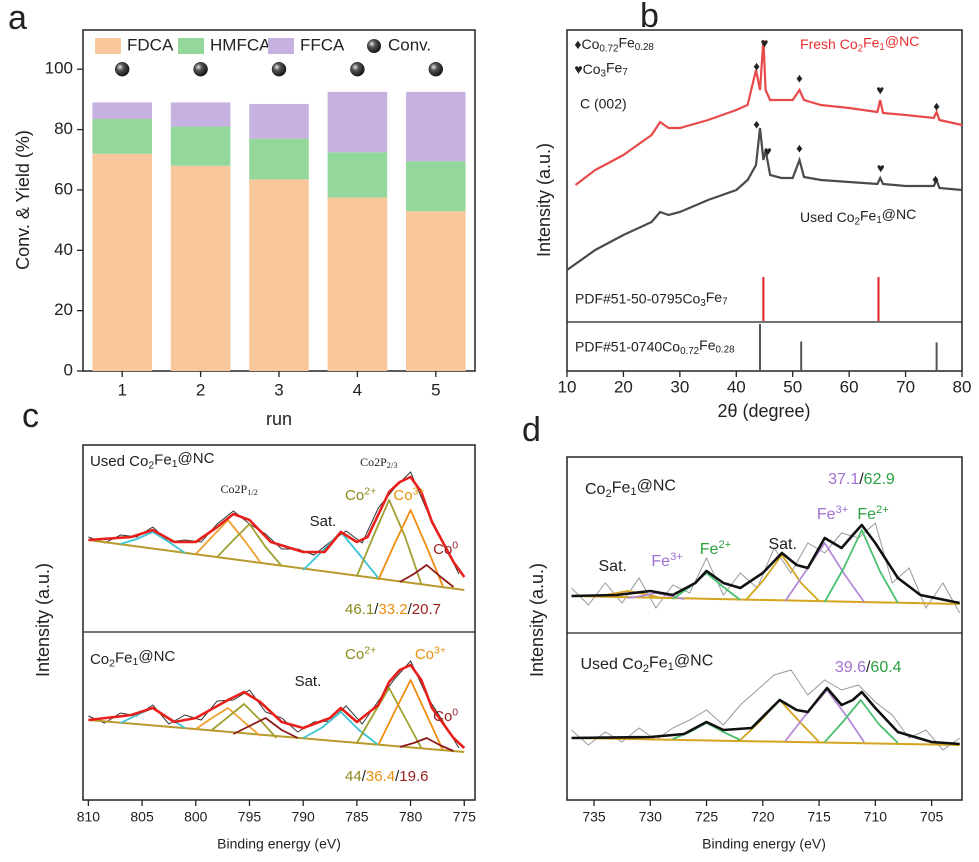  What do you see at coordinates (200, 389) in the screenshot?
I see `x-tick-label: 2` at bounding box center [200, 389].